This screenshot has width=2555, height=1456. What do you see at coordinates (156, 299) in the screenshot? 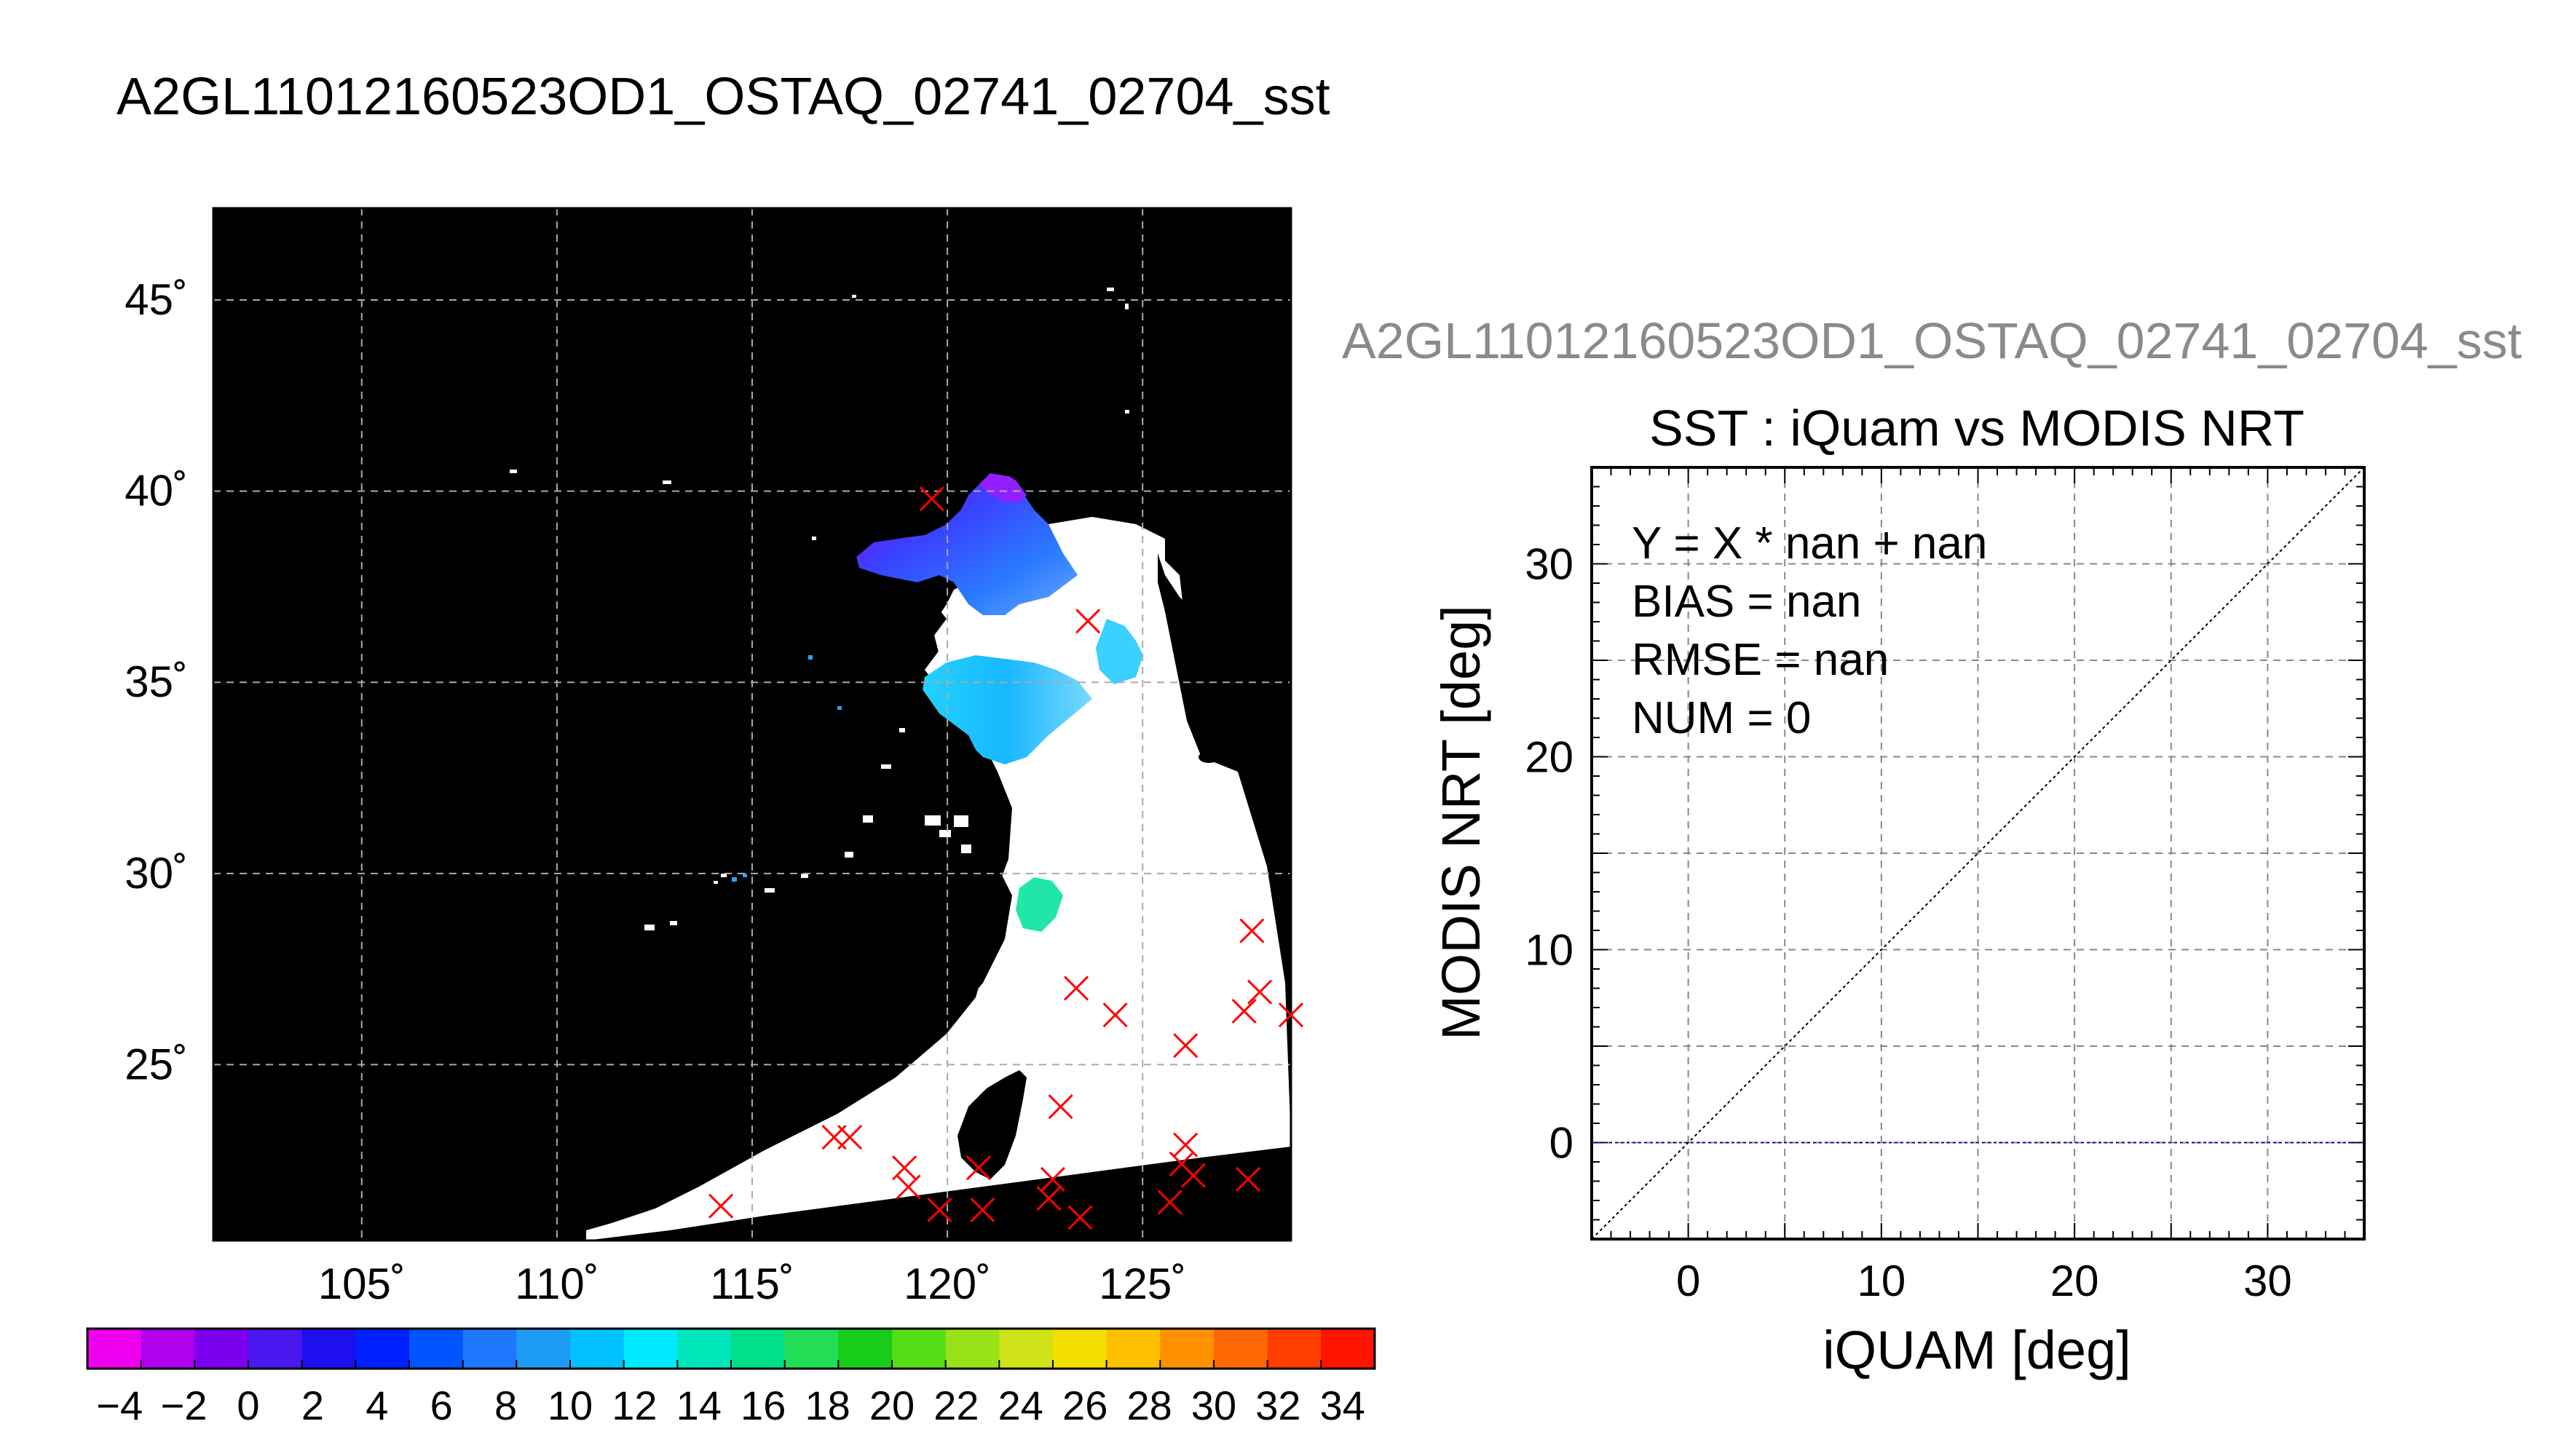
I see `map-lat-tick-label: 45˚` at bounding box center [156, 299].